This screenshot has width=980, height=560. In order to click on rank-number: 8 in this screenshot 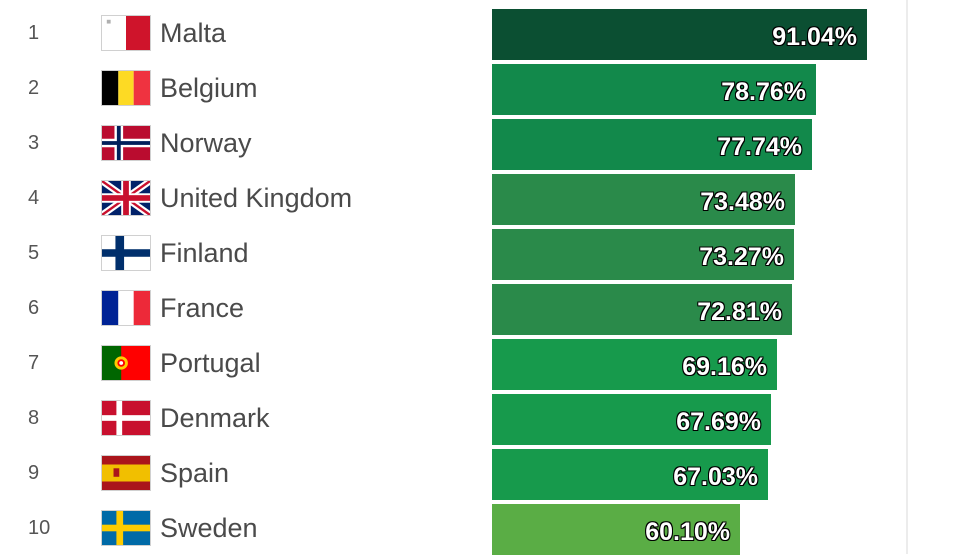, I will do `click(34, 418)`.